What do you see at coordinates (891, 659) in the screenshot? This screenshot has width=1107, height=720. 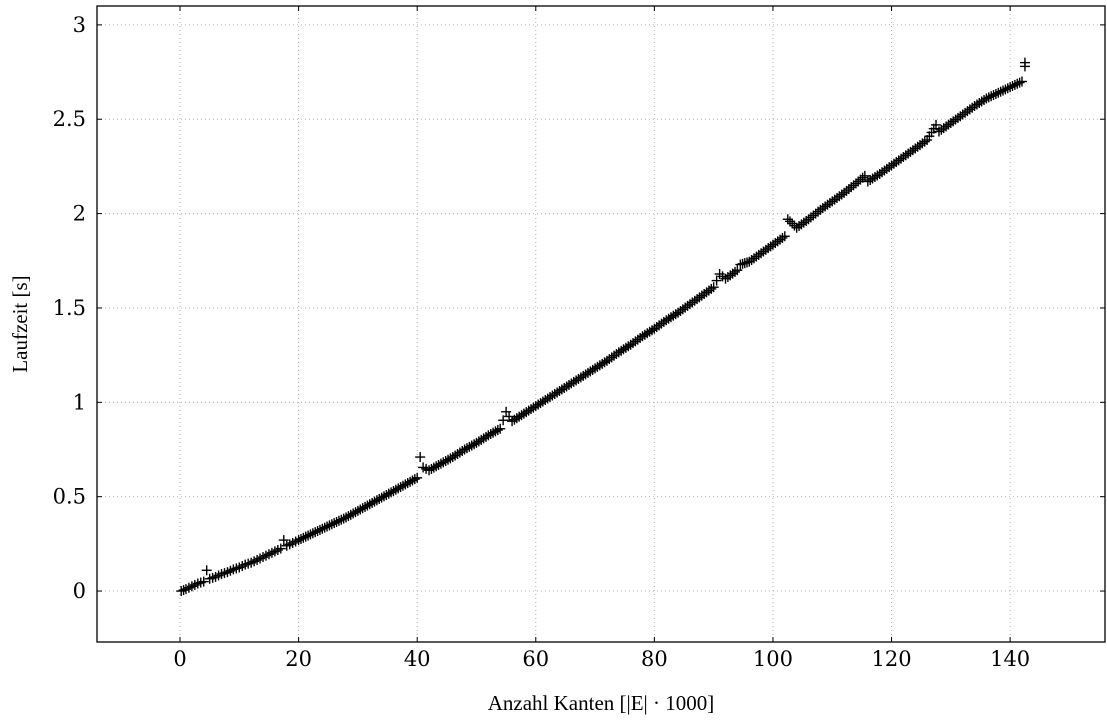 I see `x-tick-label: 120` at bounding box center [891, 659].